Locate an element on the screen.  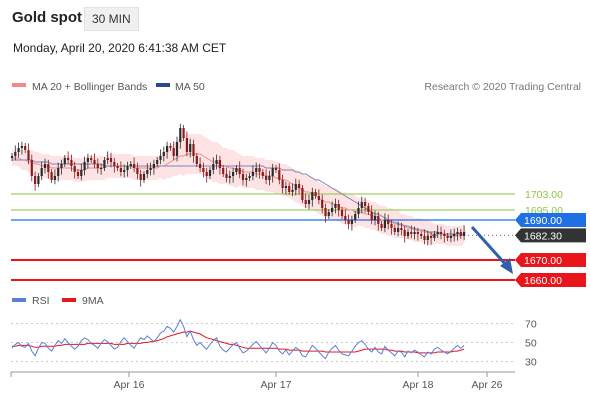
timeframe-badge: 30 MIN is located at coordinates (111, 19).